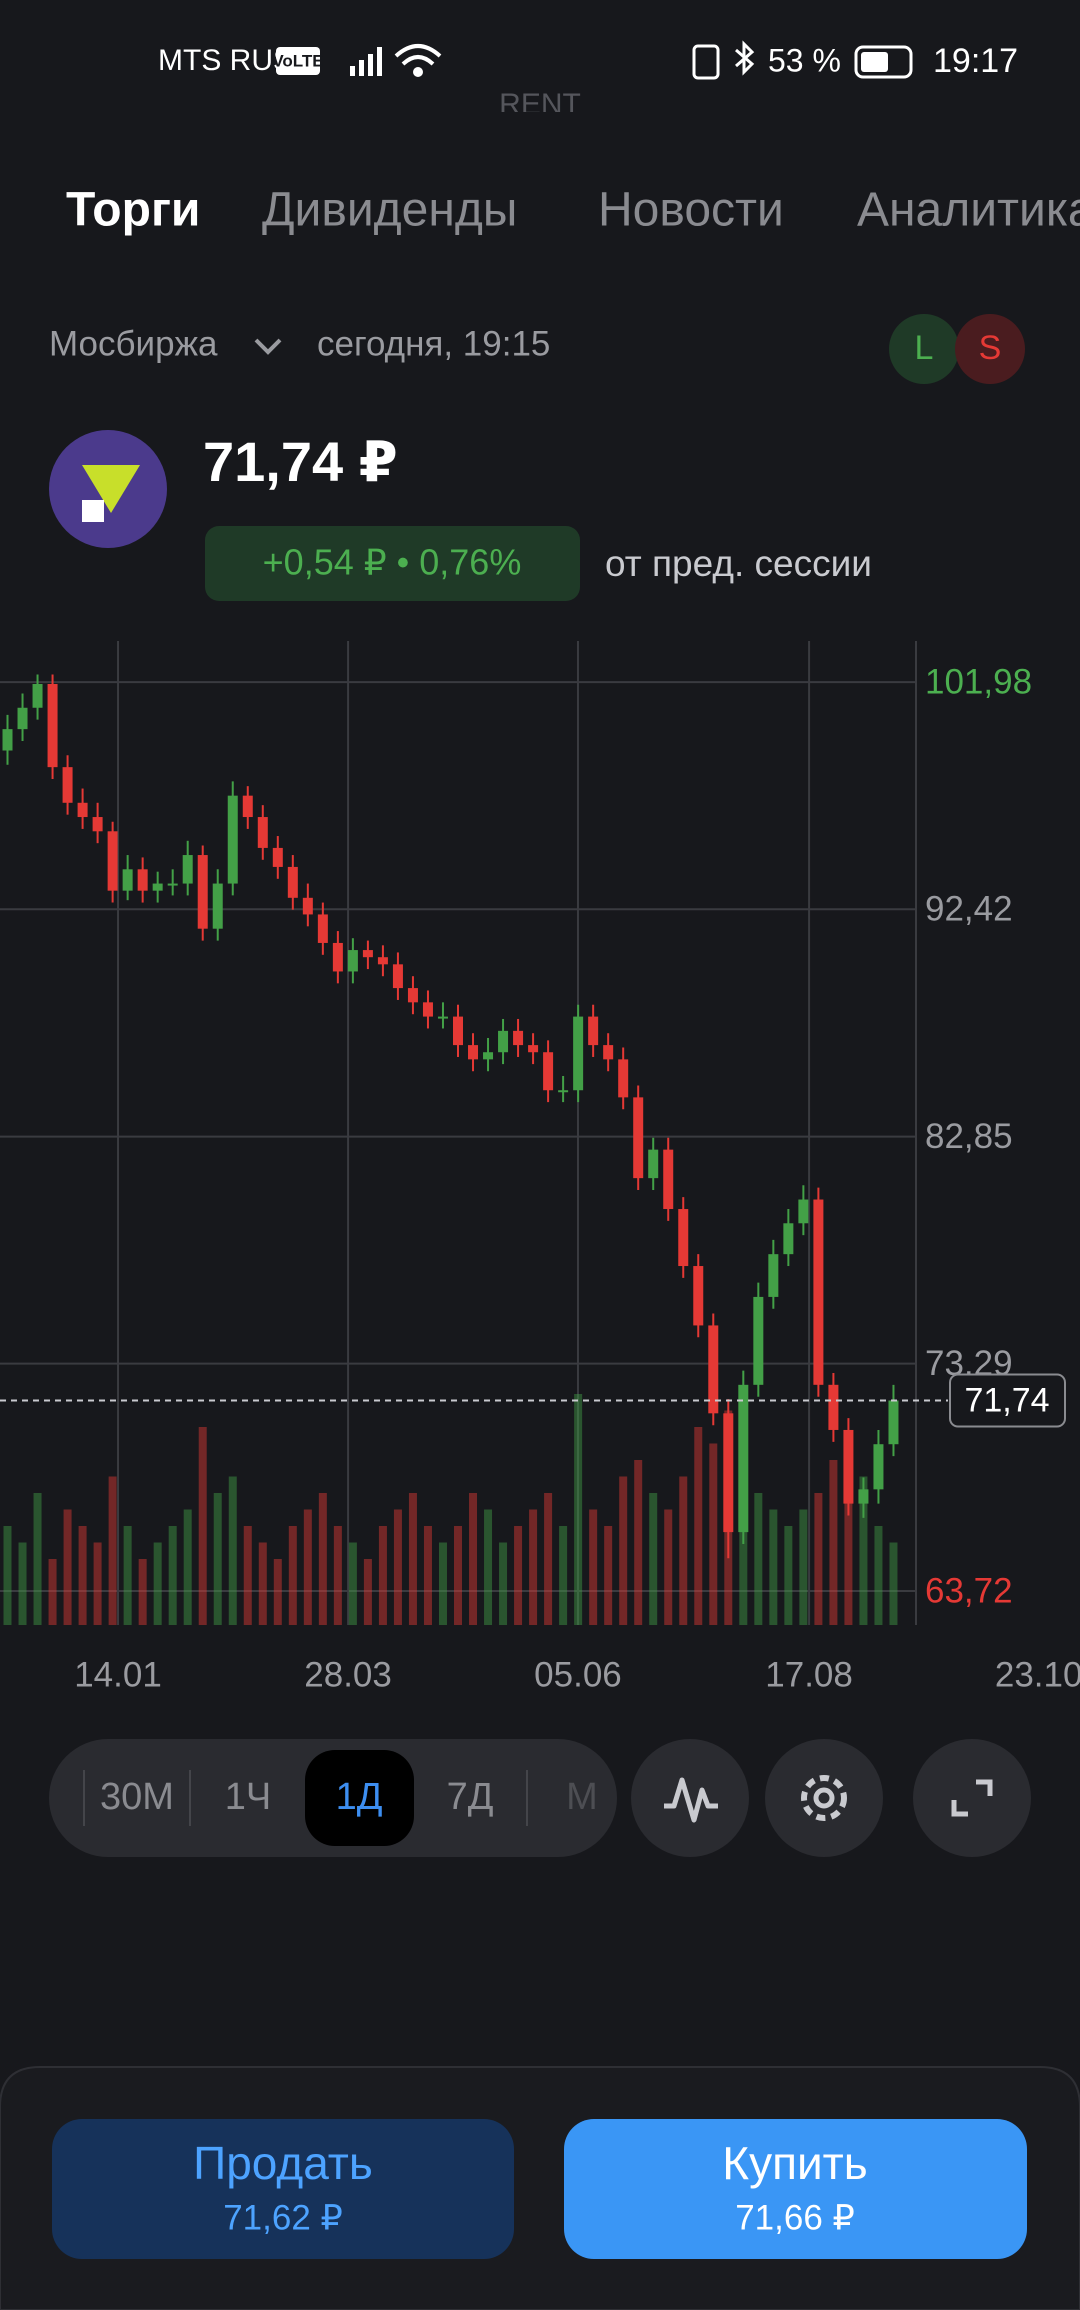  I want to click on interval: 7Д, so click(470, 1797).